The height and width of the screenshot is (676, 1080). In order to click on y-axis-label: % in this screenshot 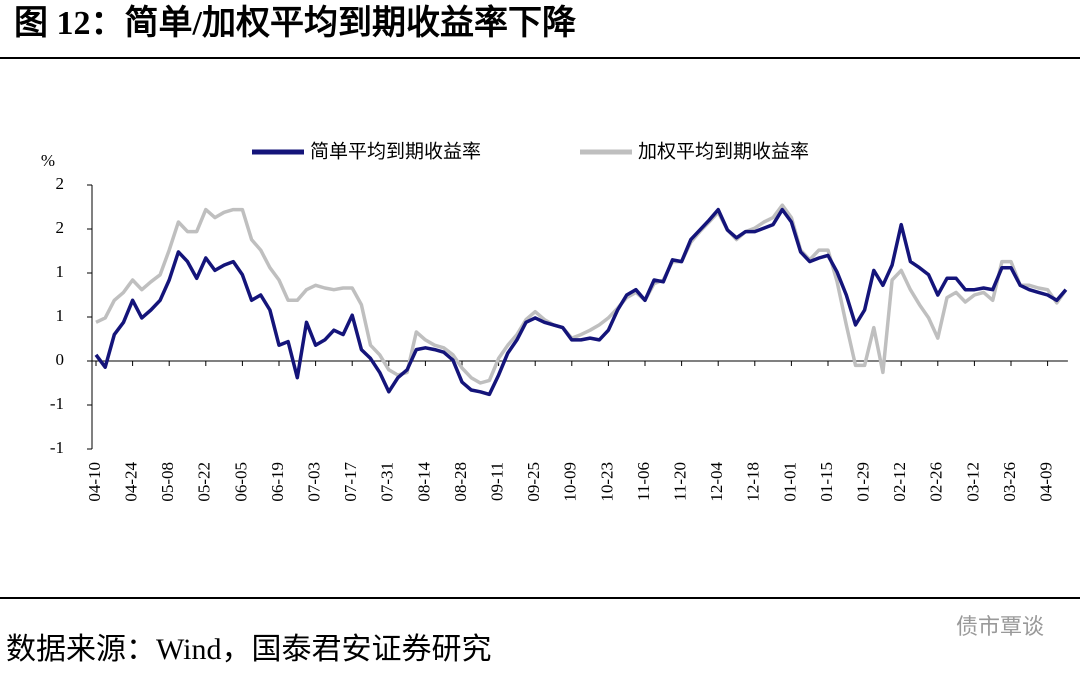, I will do `click(48, 160)`.